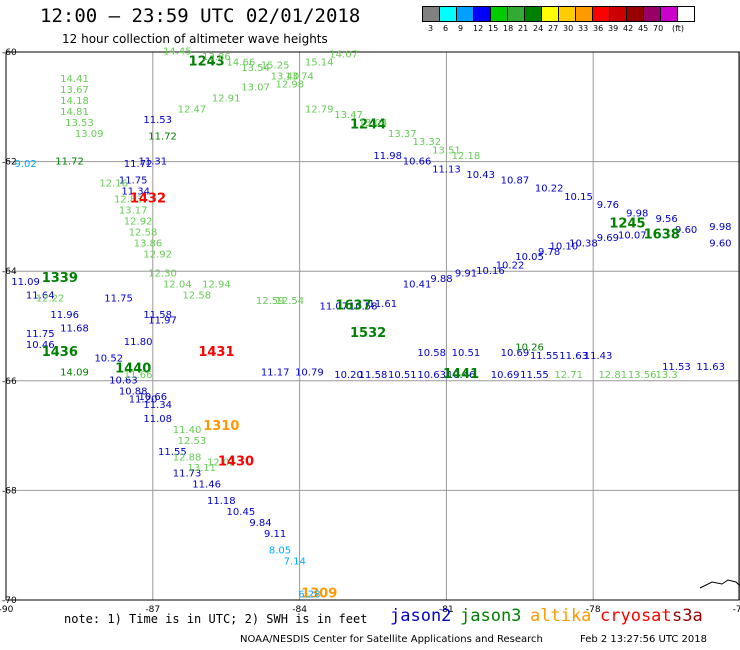 Image resolution: width=740 pixels, height=650 pixels. Describe the element at coordinates (490, 271) in the screenshot. I see `wave-height-label: 10.16` at that location.